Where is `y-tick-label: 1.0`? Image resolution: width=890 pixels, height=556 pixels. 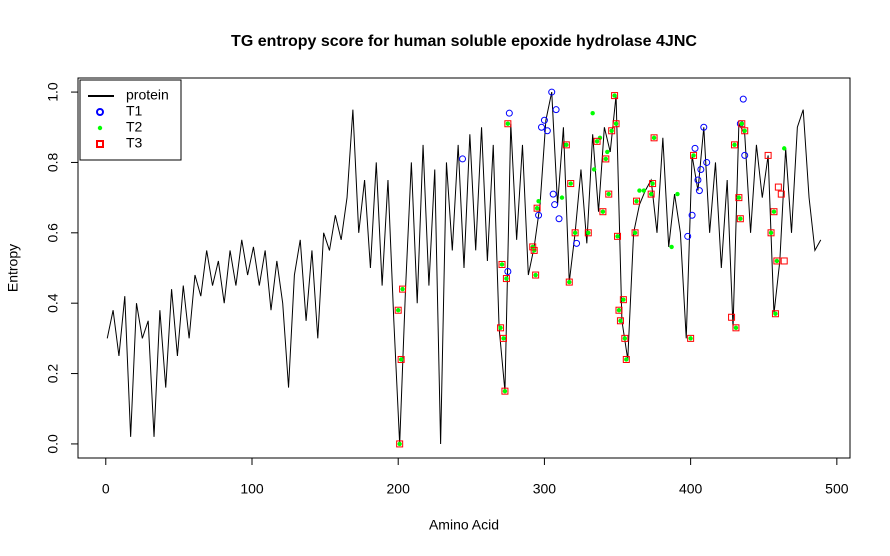
y-tick-label: 1.0 is located at coordinates (53, 92).